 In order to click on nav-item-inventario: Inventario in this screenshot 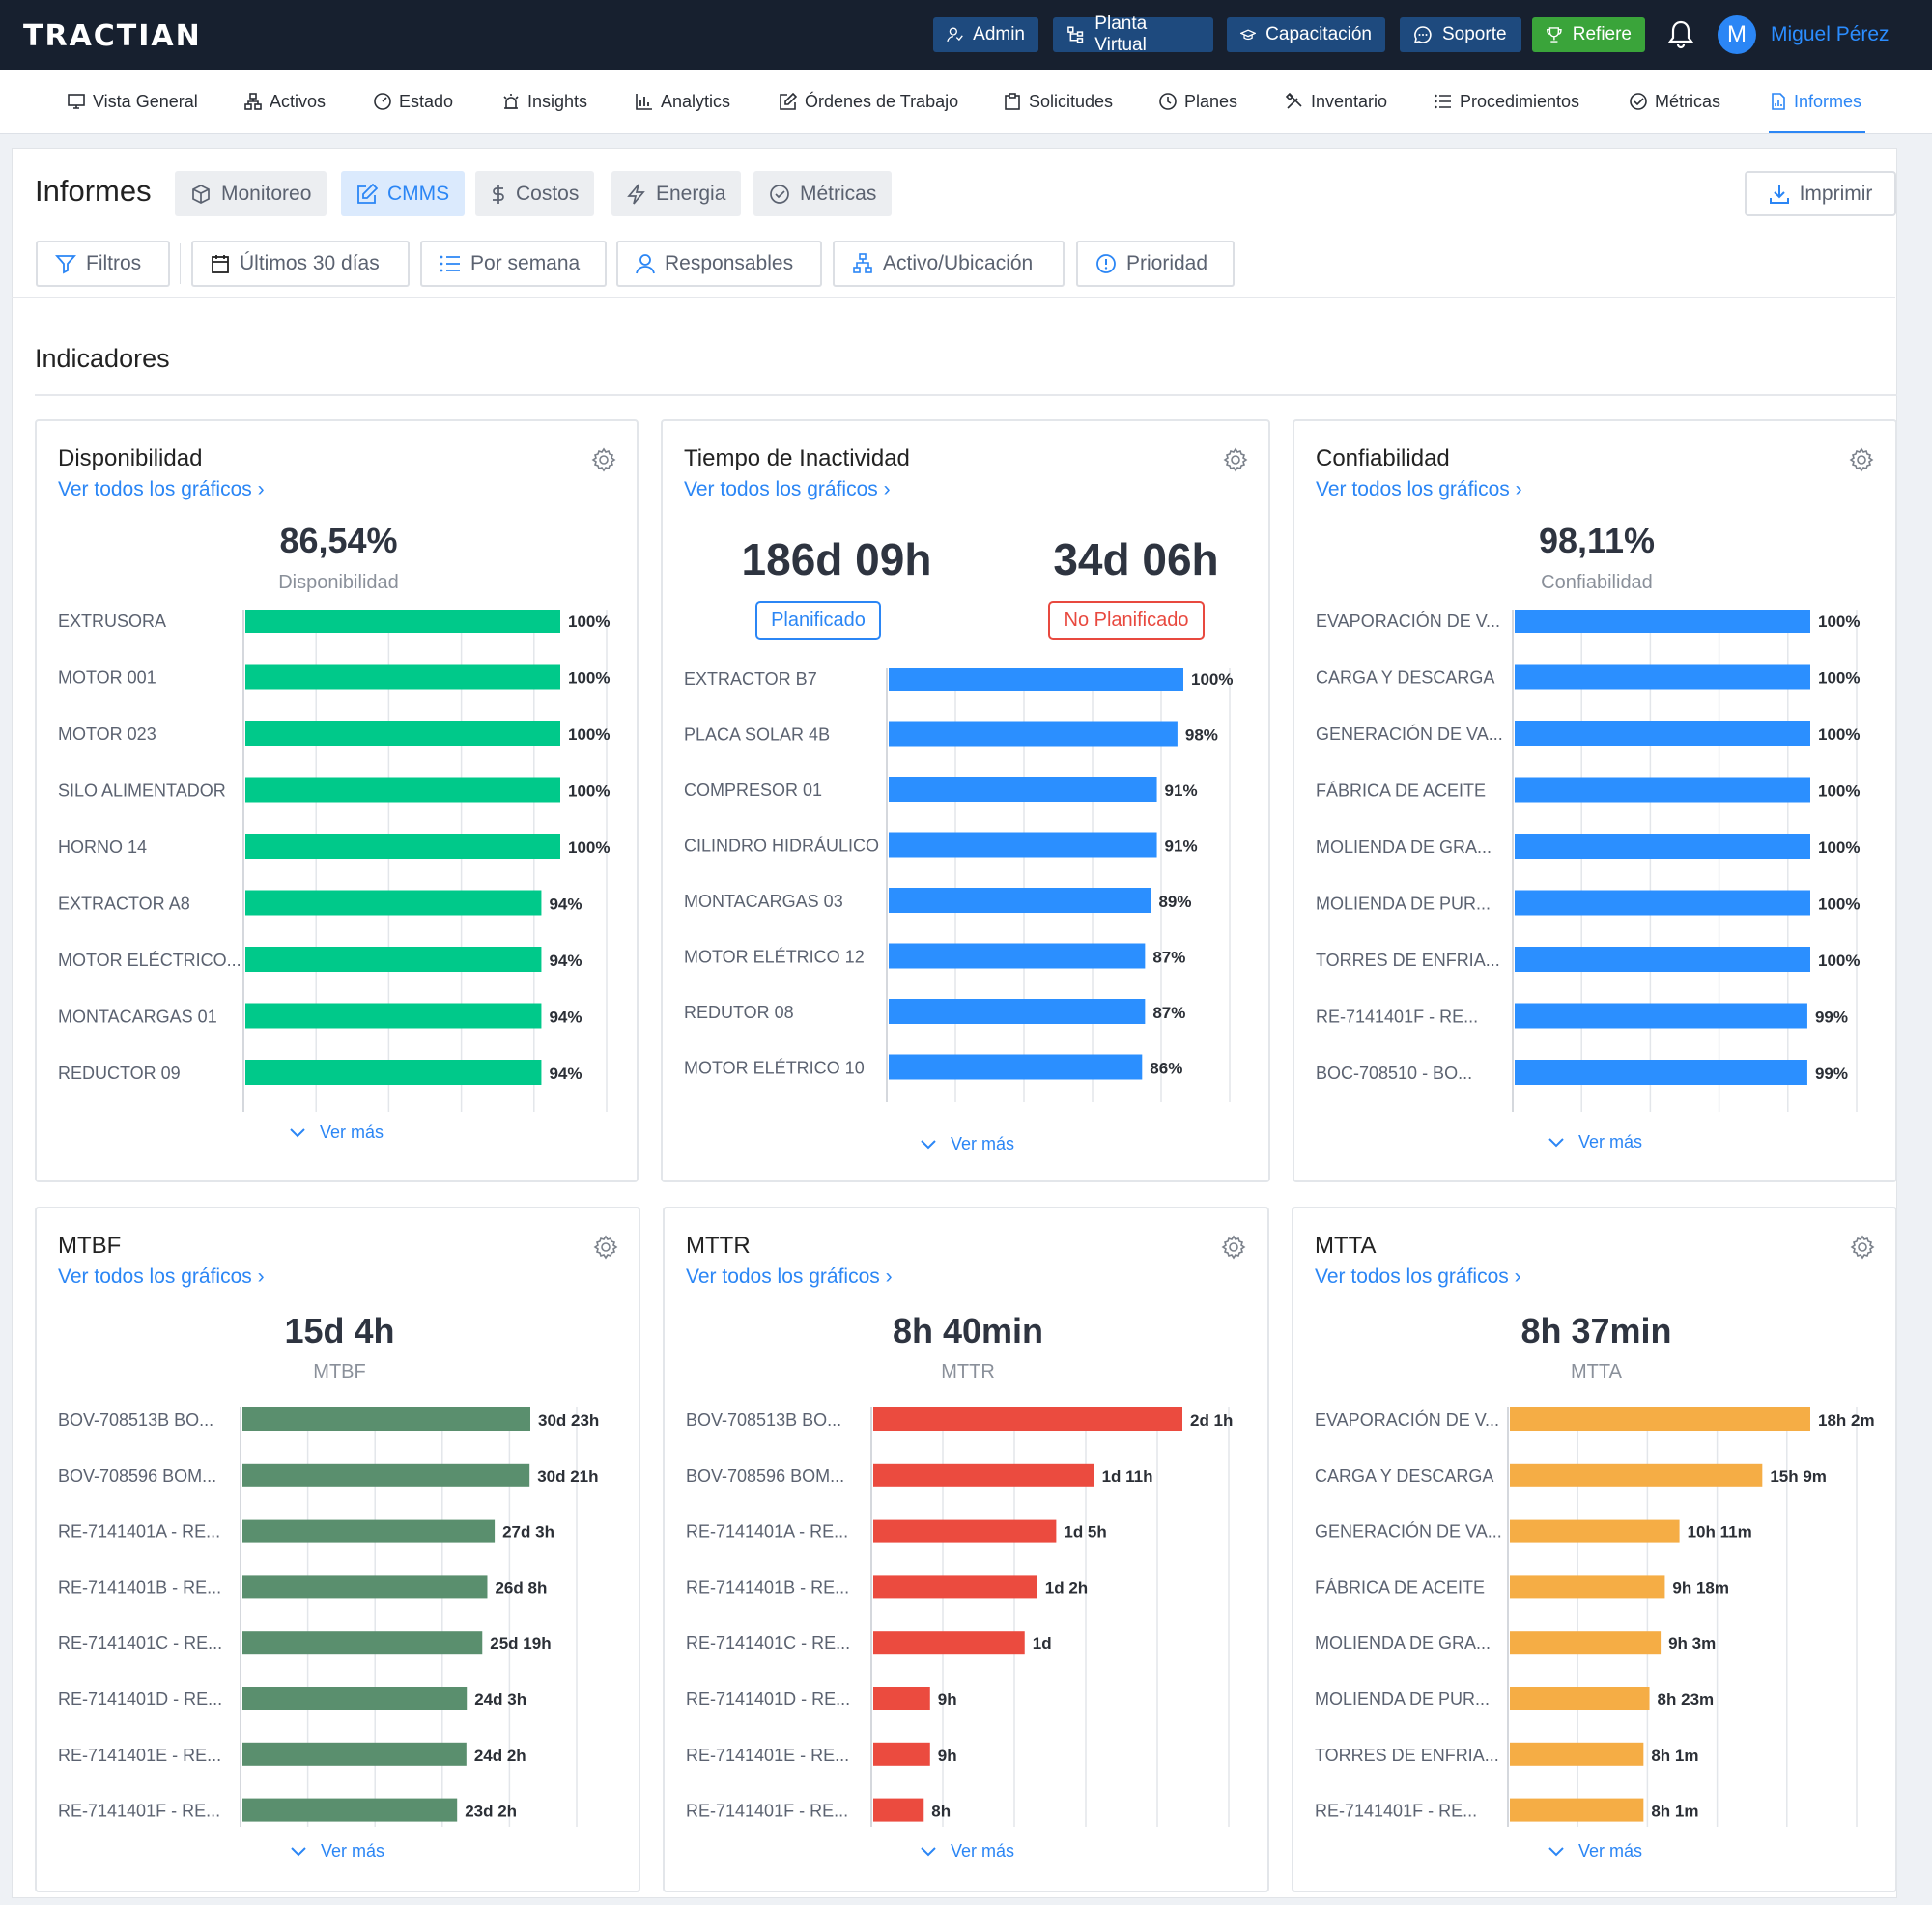, I will do `click(1336, 101)`.